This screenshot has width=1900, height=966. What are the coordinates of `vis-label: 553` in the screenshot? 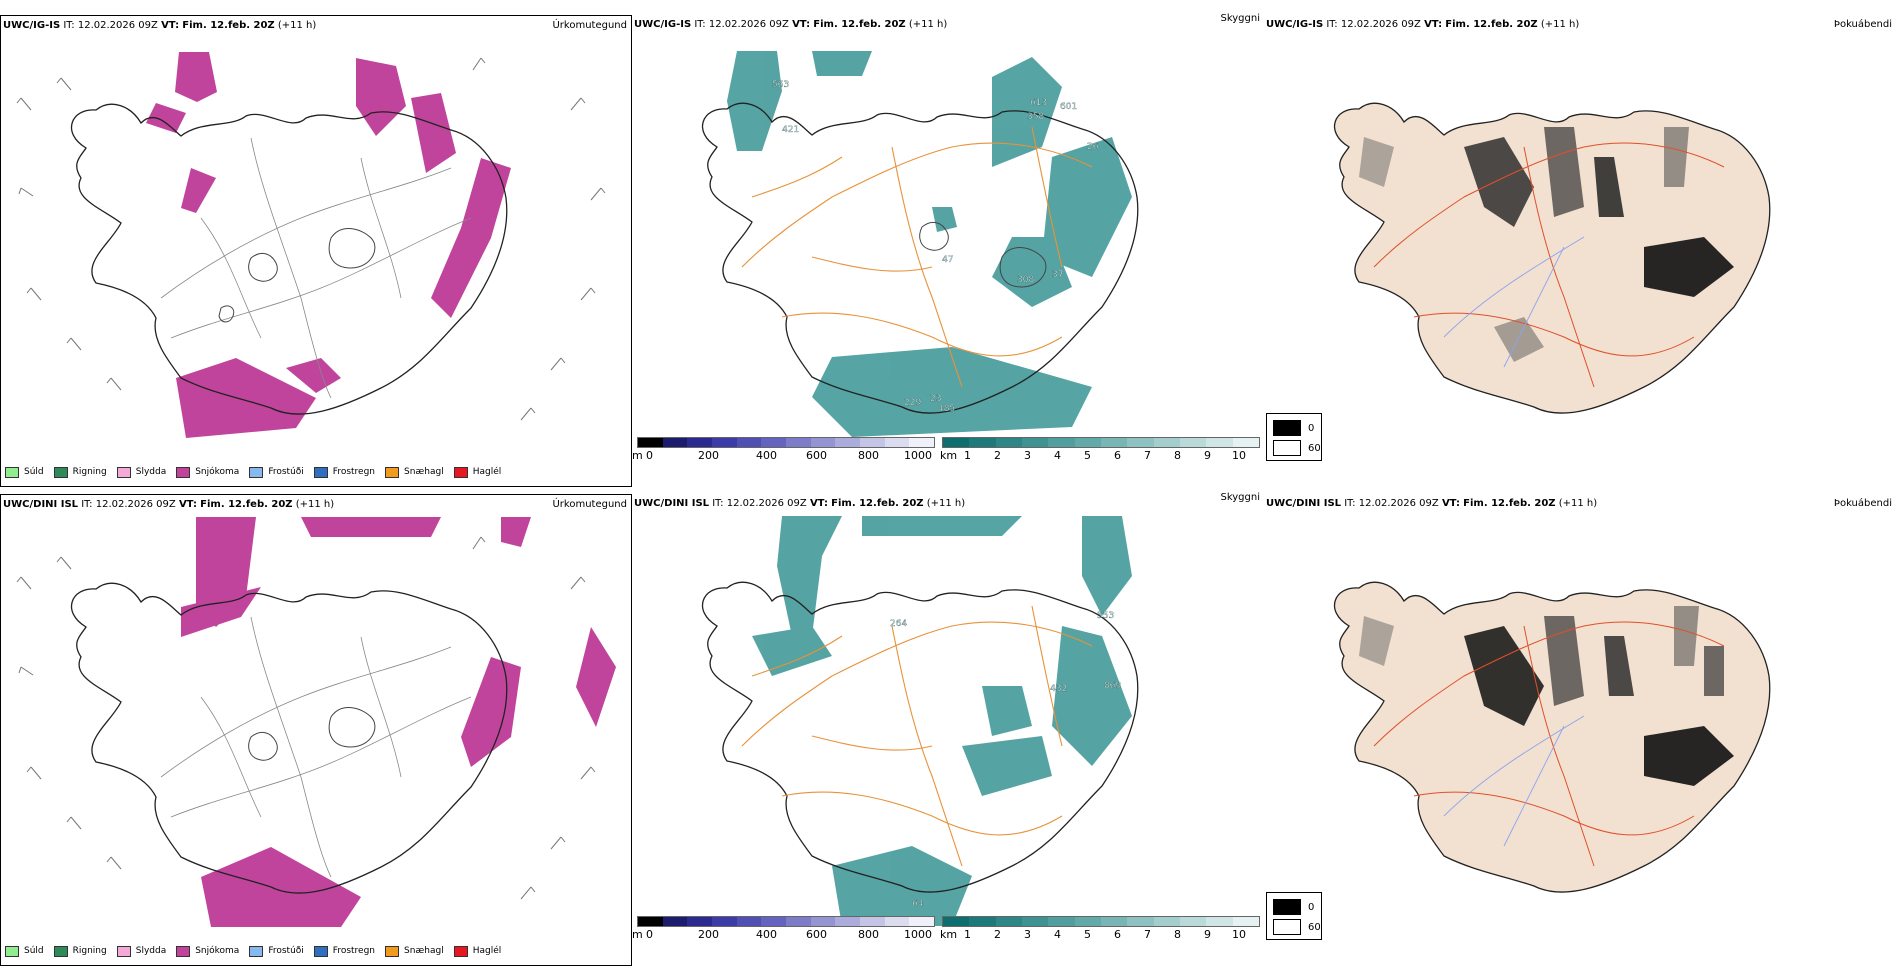 It's located at (1105, 616).